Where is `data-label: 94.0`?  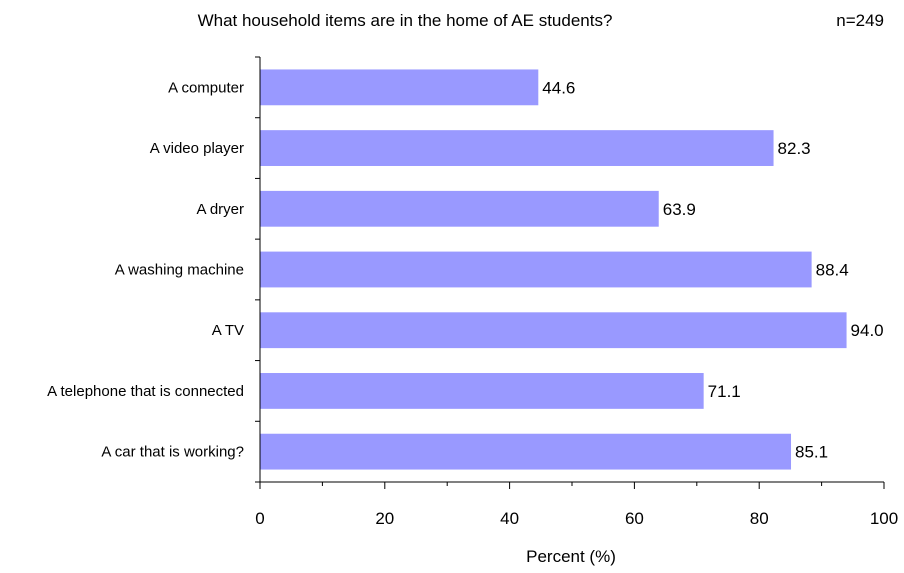 data-label: 94.0 is located at coordinates (867, 330).